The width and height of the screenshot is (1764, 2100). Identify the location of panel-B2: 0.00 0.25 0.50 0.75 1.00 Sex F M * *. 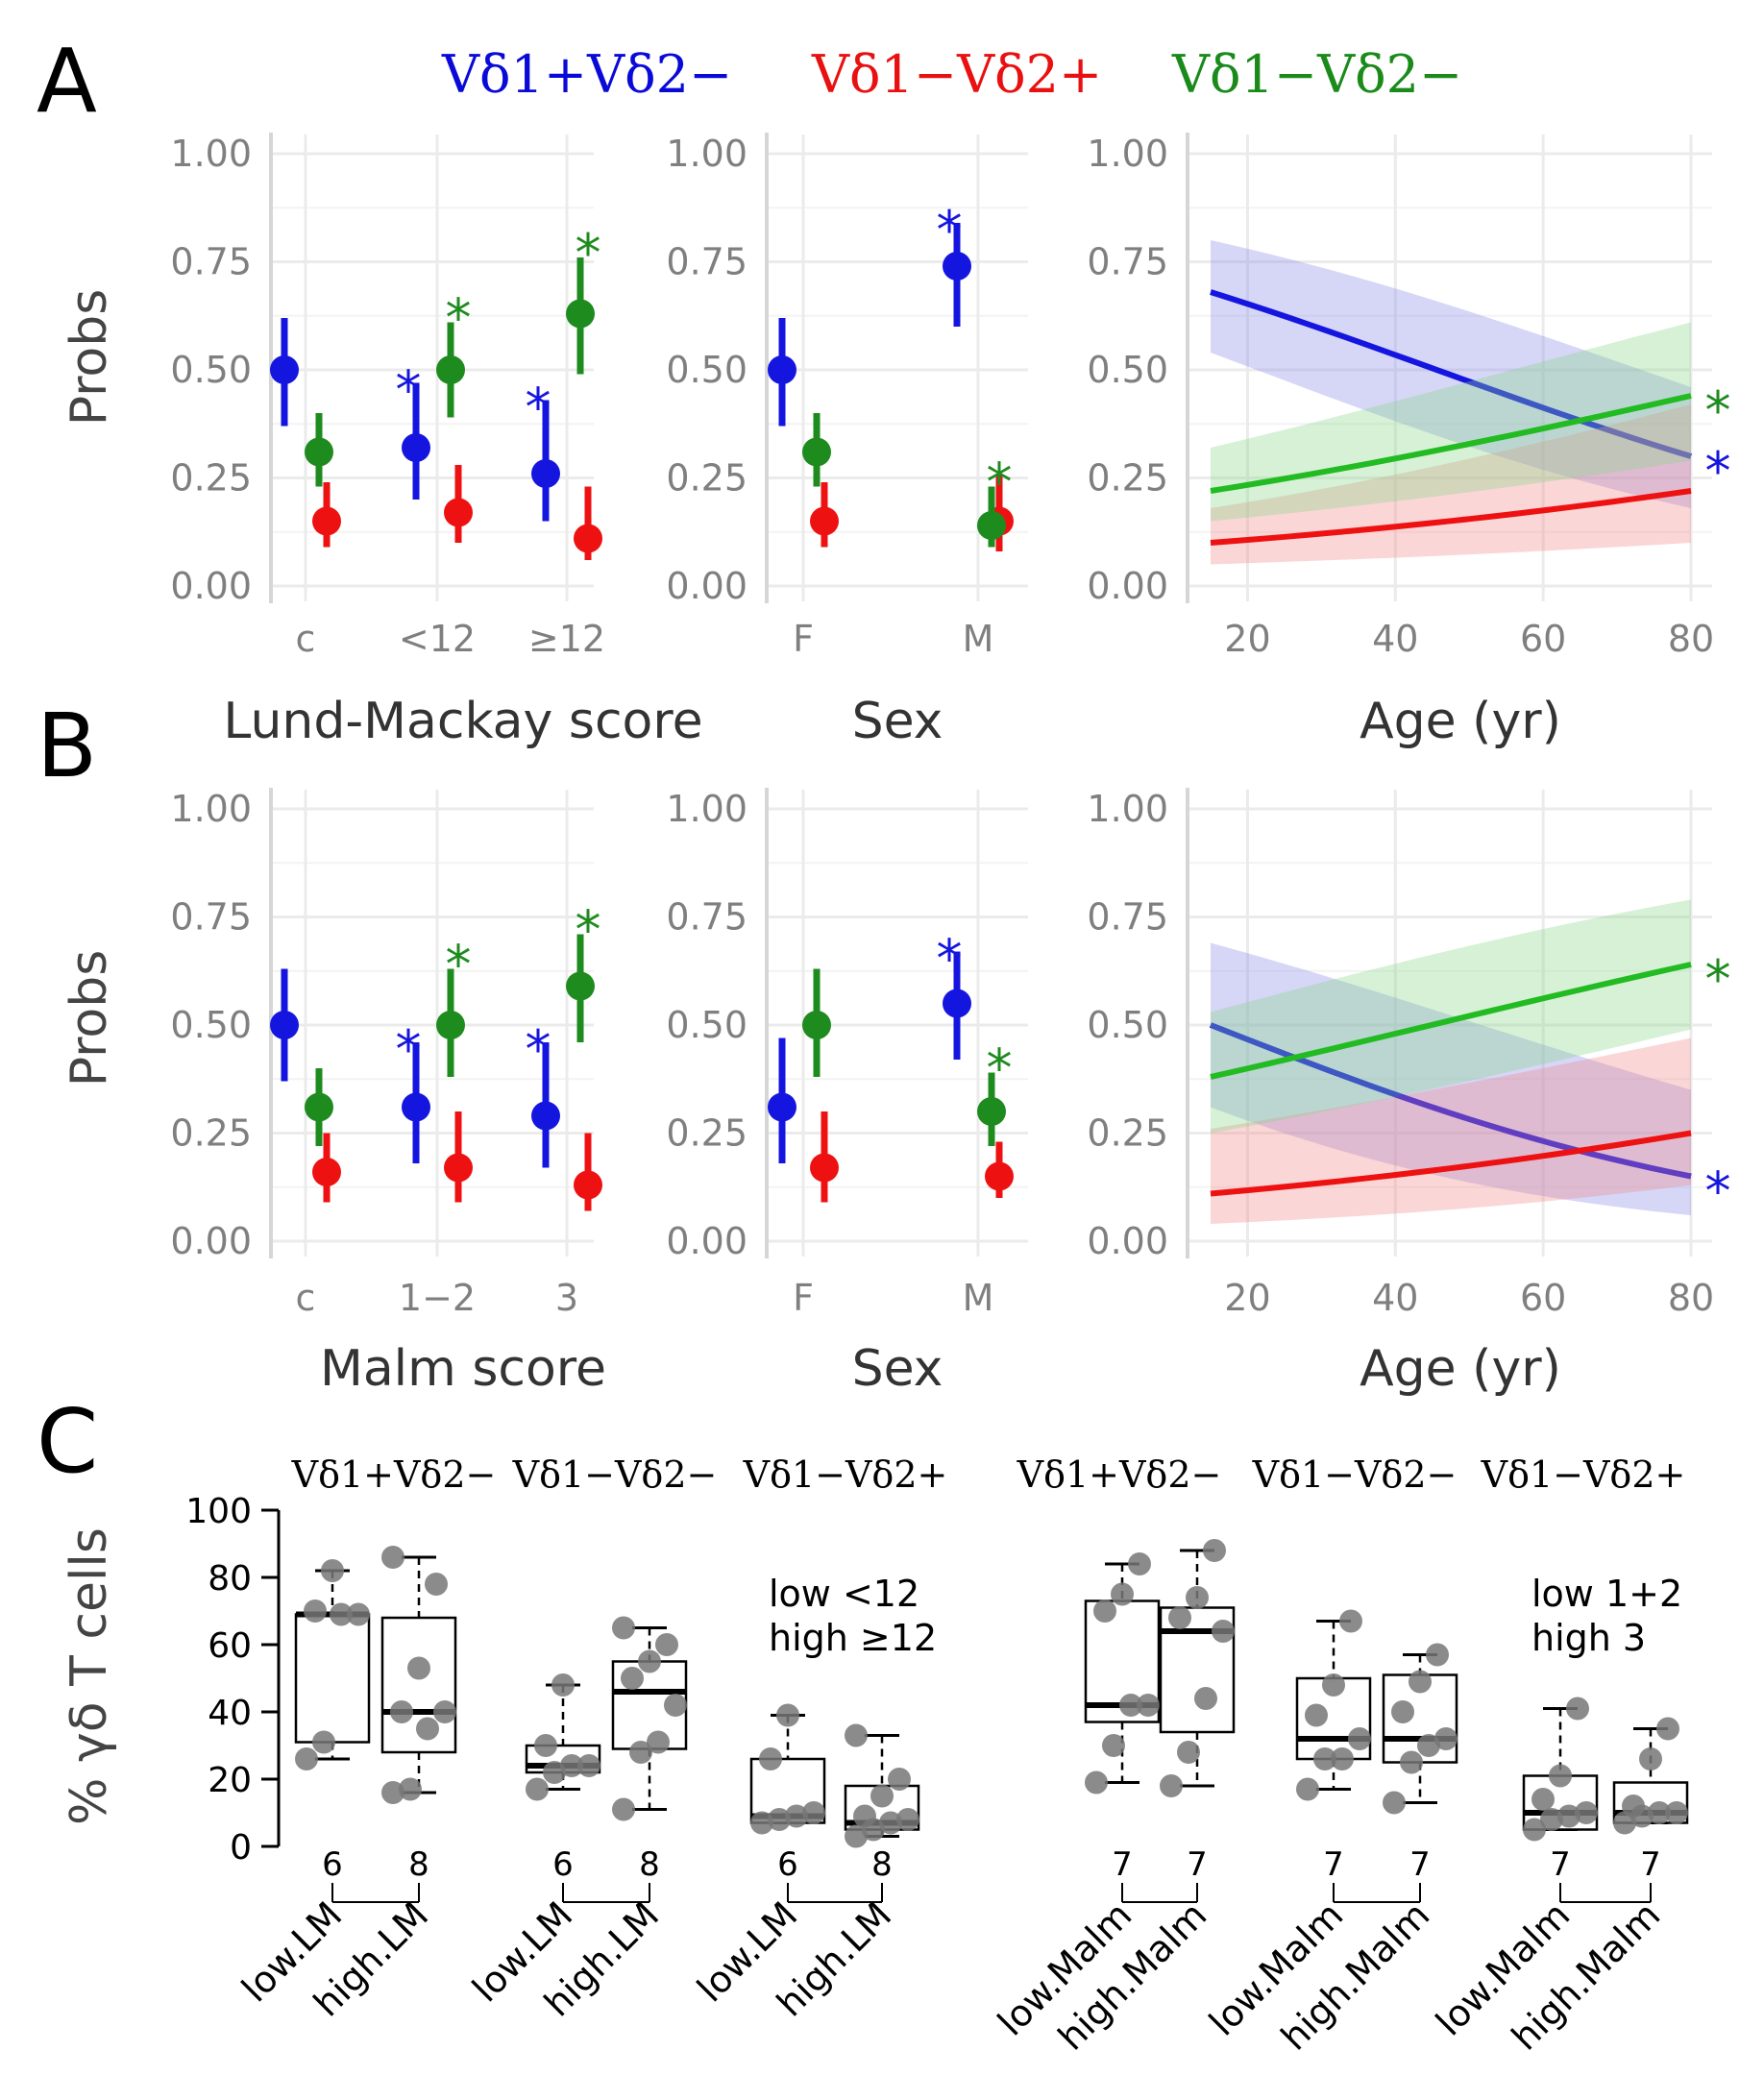
(847, 1093).